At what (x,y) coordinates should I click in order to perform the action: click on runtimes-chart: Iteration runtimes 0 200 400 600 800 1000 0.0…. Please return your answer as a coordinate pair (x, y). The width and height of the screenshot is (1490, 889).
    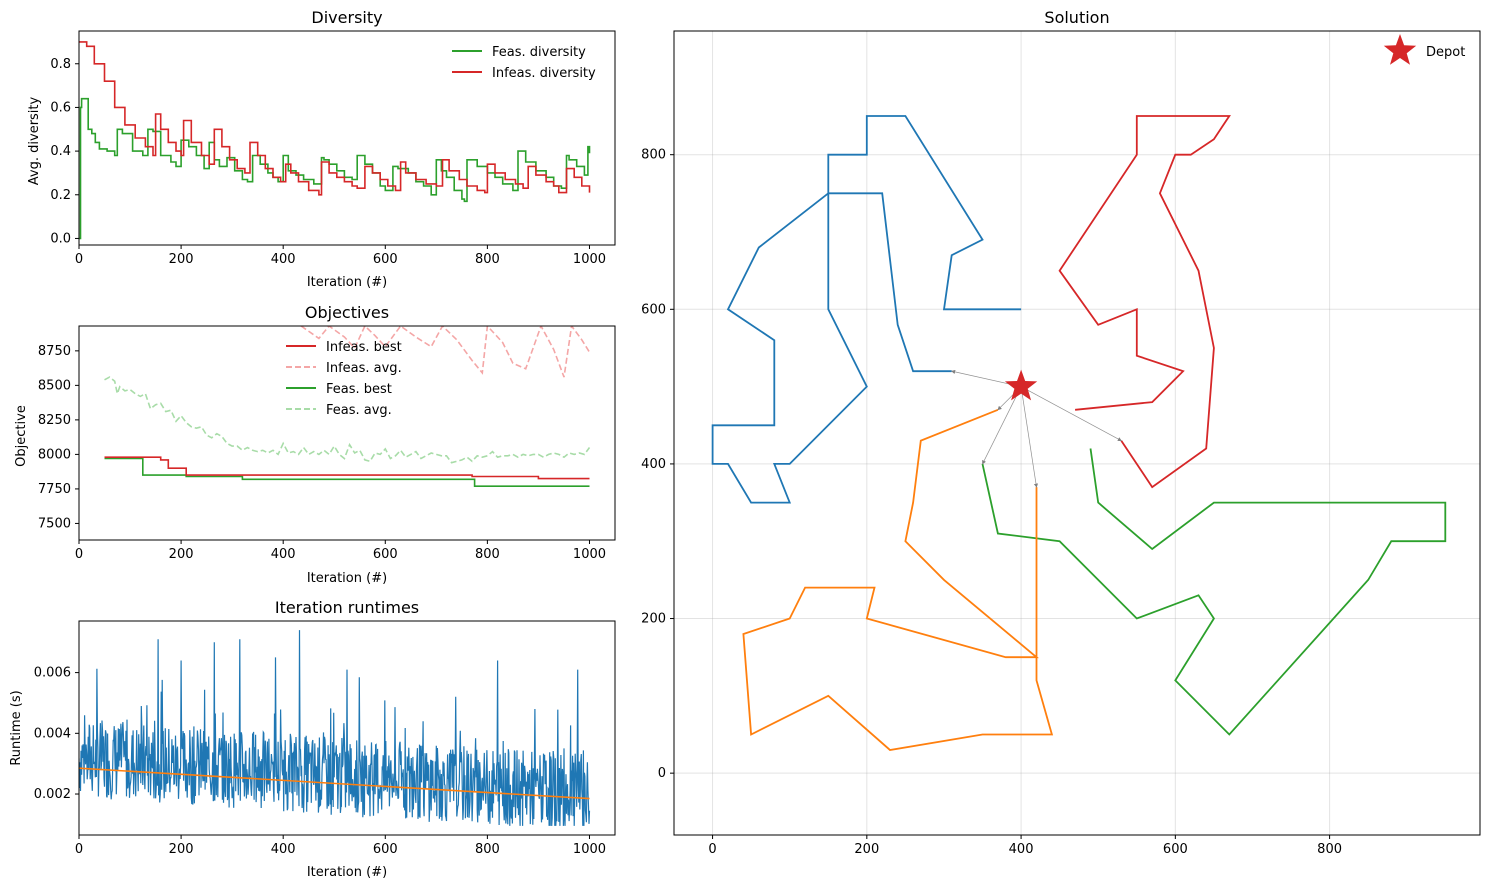
    Looking at the image, I should click on (312, 739).